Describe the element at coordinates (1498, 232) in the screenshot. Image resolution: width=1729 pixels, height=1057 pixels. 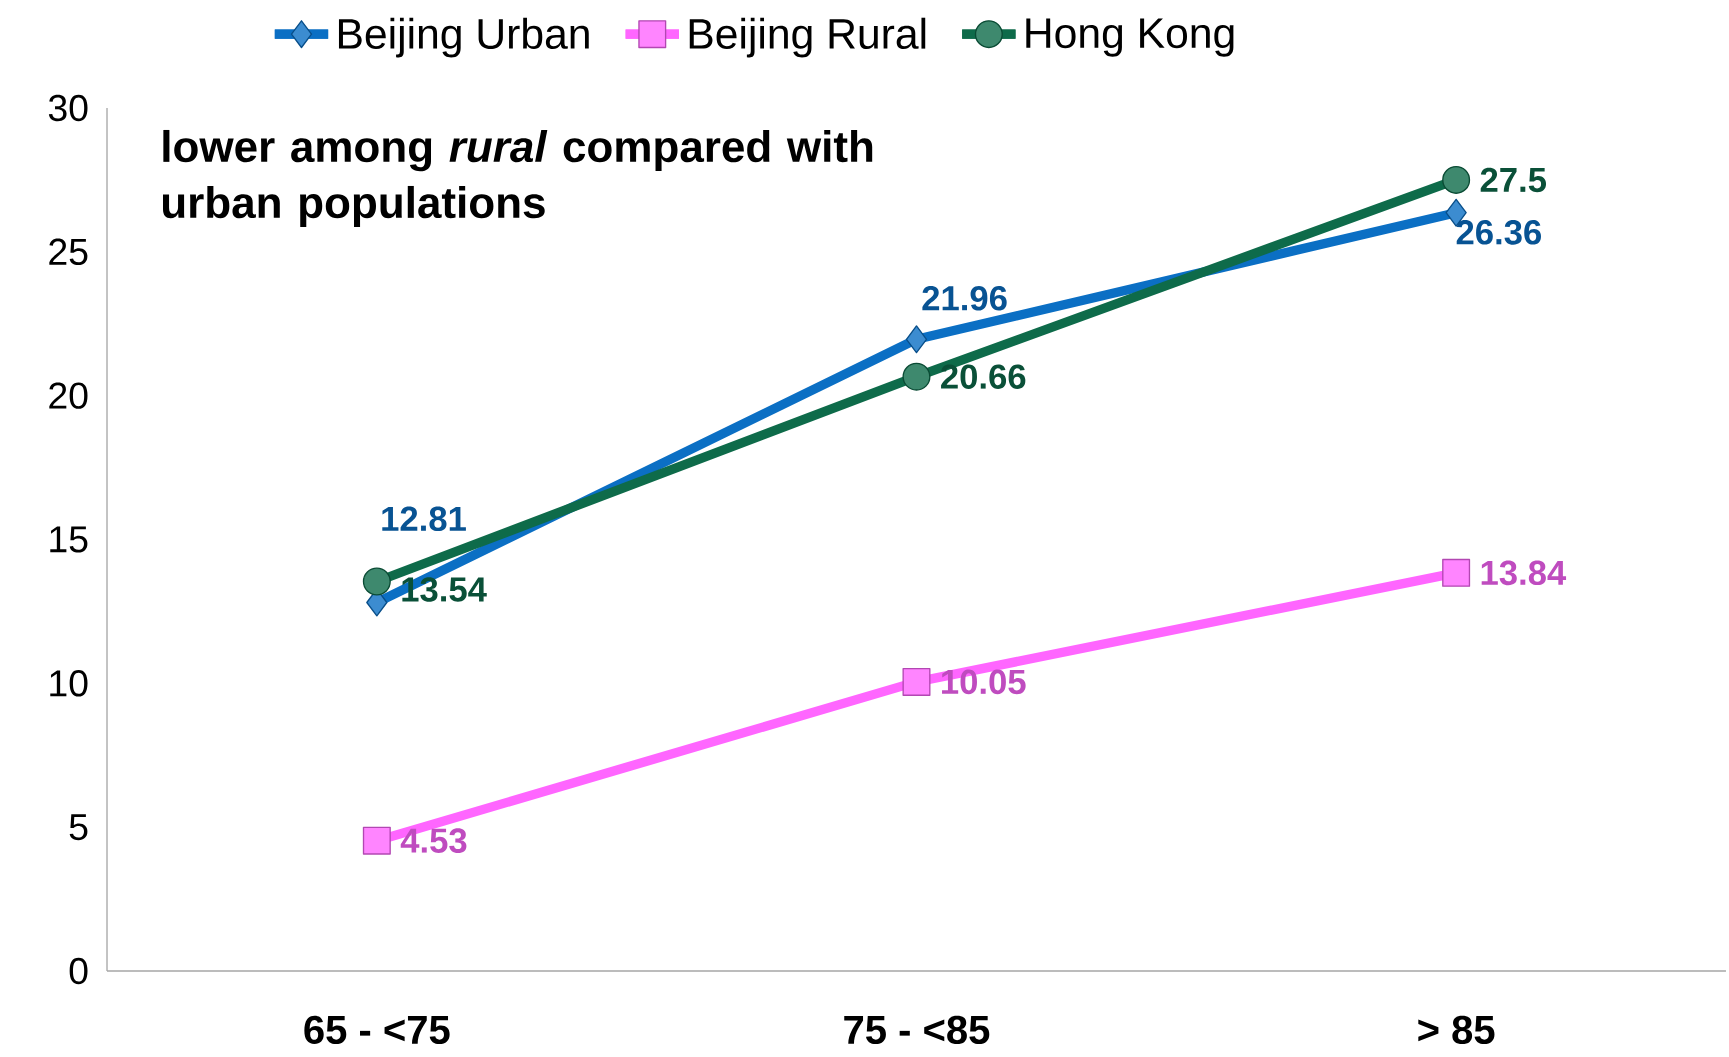
I see `data-label: 26.36` at that location.